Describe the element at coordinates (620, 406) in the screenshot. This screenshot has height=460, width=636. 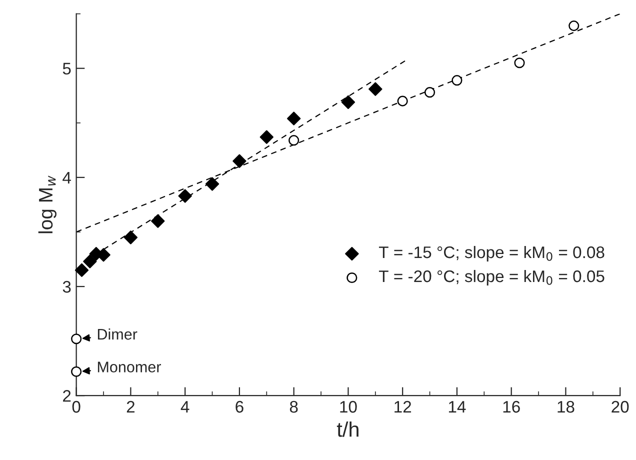
I see `x-tick-label: 20` at that location.